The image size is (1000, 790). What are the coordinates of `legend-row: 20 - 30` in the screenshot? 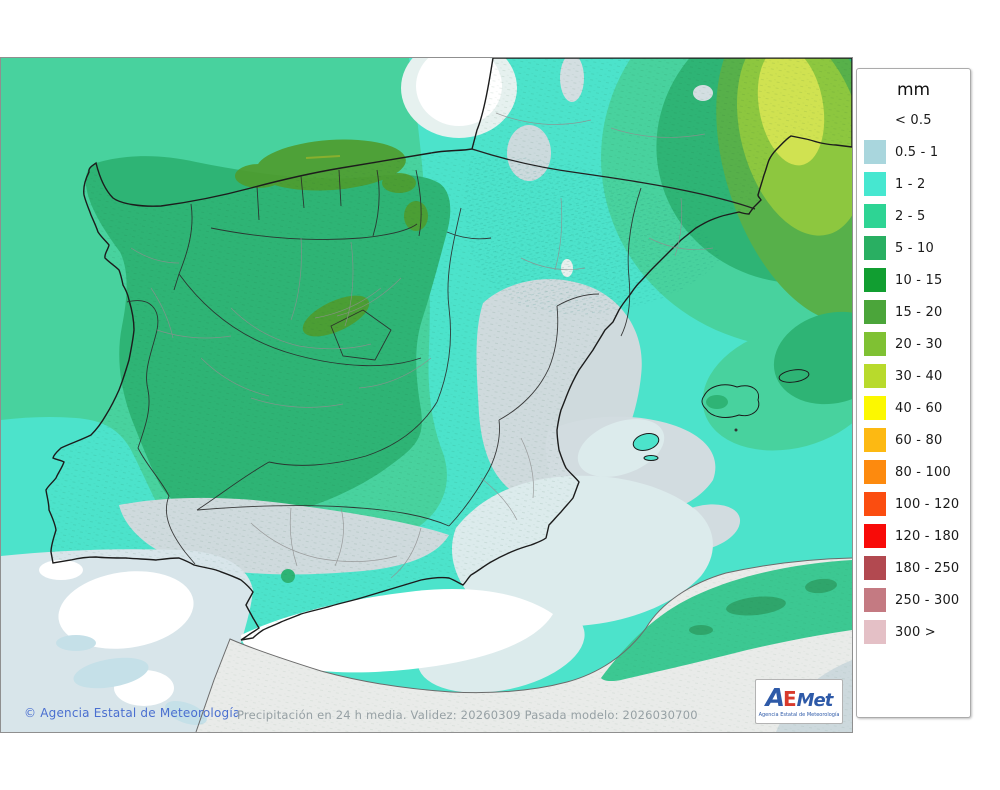 It's located at (913, 344).